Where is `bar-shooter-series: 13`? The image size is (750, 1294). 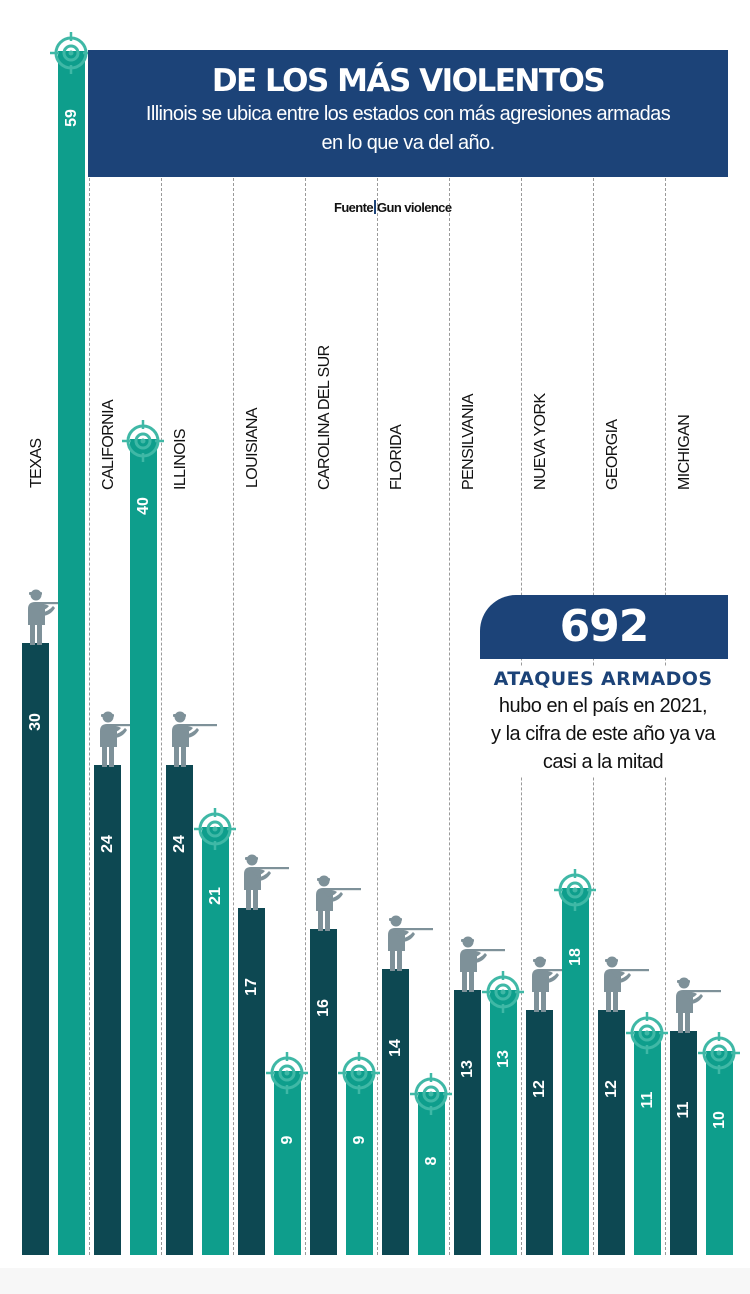 bar-shooter-series: 13 is located at coordinates (467, 1122).